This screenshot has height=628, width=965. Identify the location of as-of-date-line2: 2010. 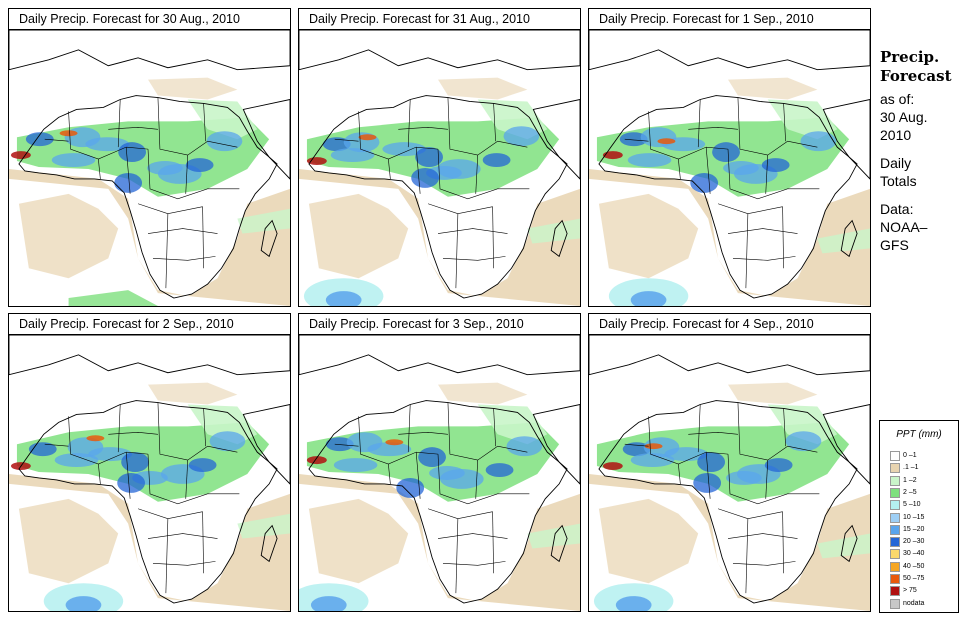
(896, 135).